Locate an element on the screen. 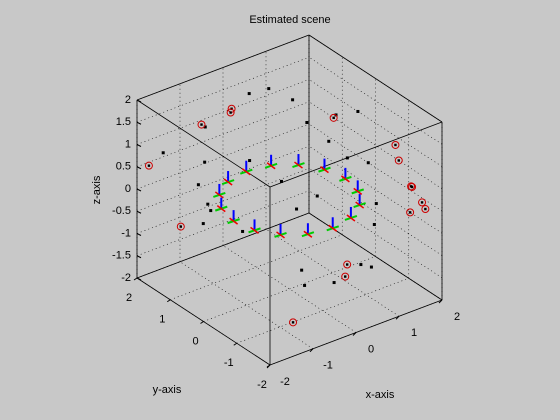 The width and height of the screenshot is (560, 420). z-tick-label: 1 is located at coordinates (128, 144).